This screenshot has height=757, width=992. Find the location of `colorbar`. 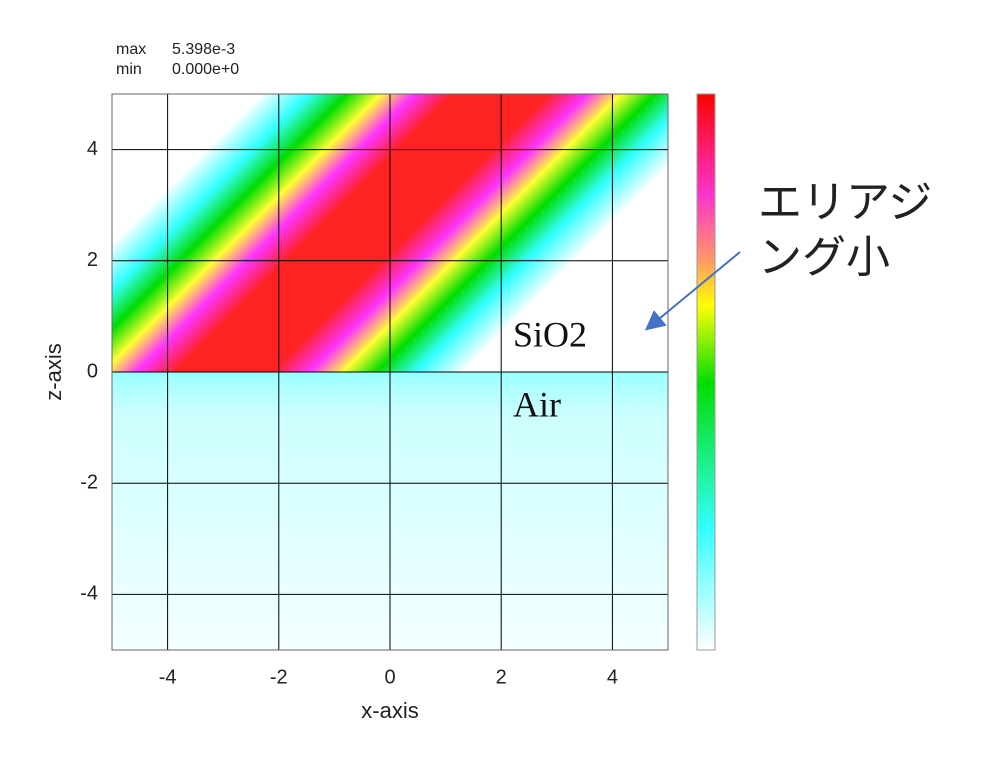

colorbar is located at coordinates (706, 372).